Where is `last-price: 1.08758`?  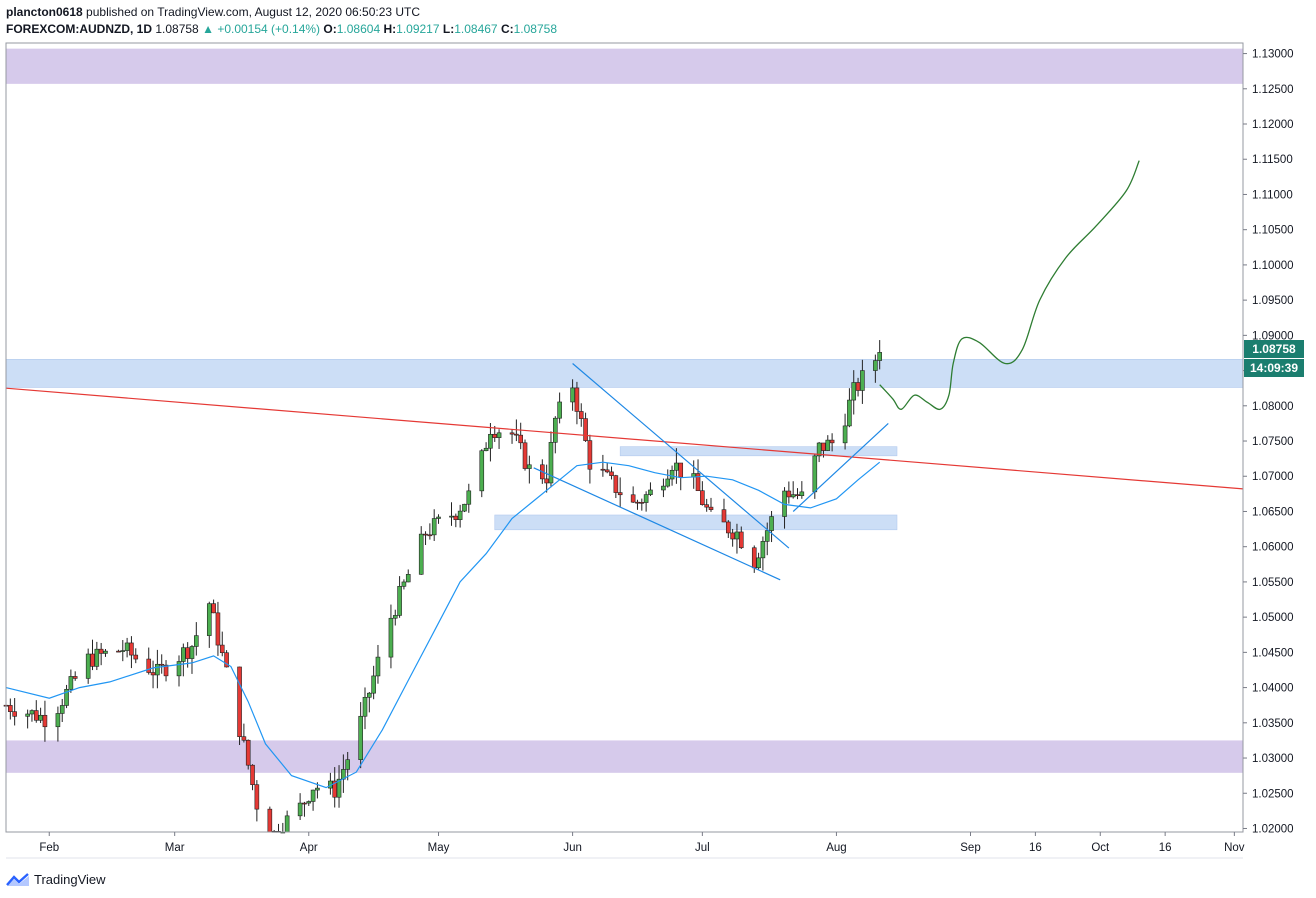
last-price: 1.08758 is located at coordinates (177, 29).